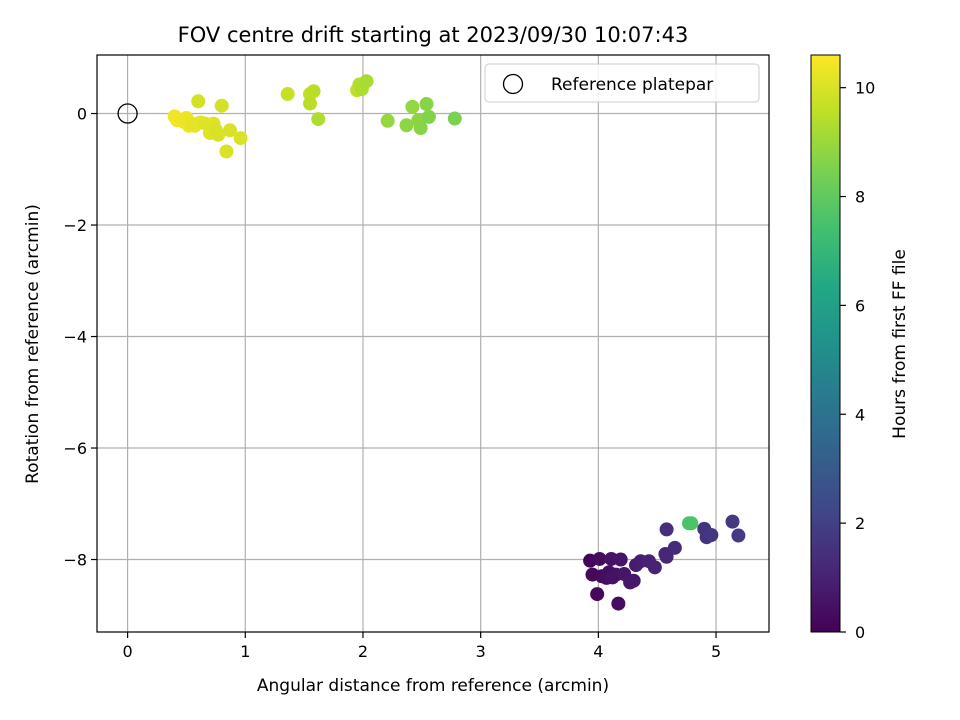 The image size is (960, 720). Describe the element at coordinates (860, 523) in the screenshot. I see `colorbar-tick-label: 2` at that location.